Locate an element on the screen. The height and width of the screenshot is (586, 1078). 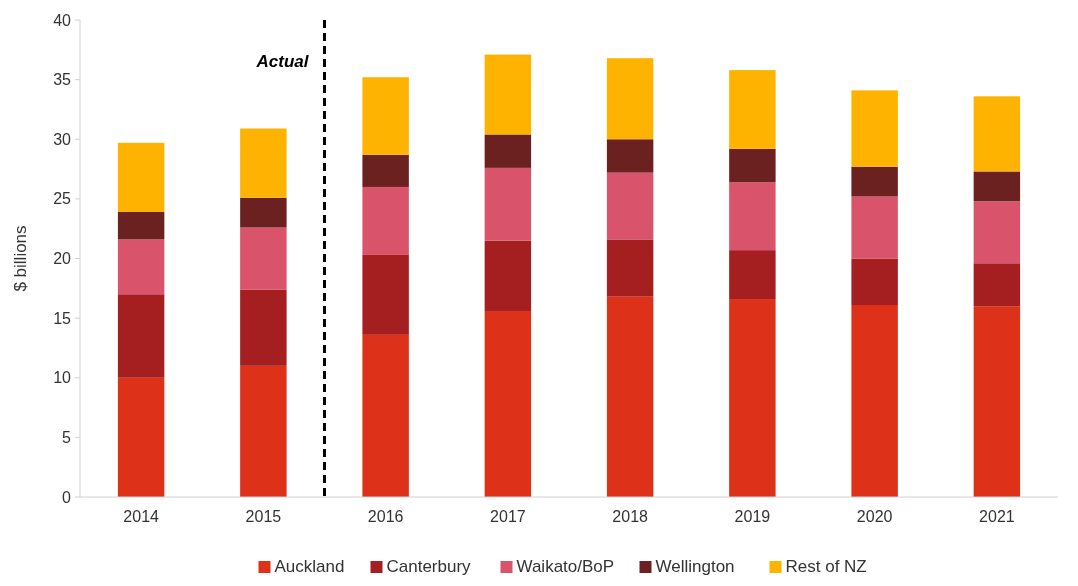
x-tick-label: 2021 is located at coordinates (997, 516).